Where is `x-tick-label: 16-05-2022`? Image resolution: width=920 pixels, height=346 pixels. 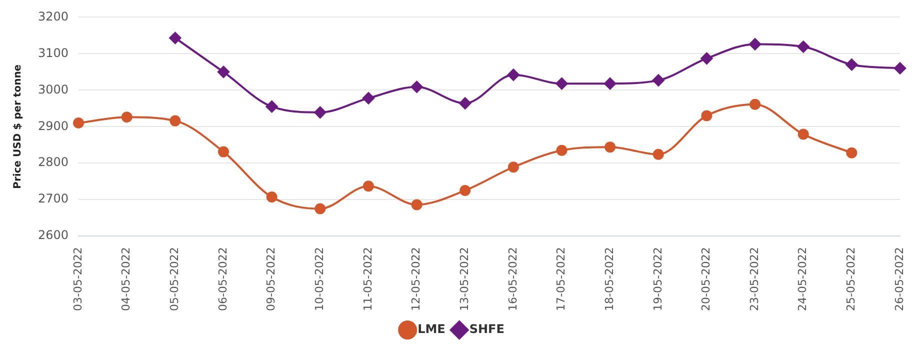
x-tick-label: 16-05-2022 is located at coordinates (513, 279).